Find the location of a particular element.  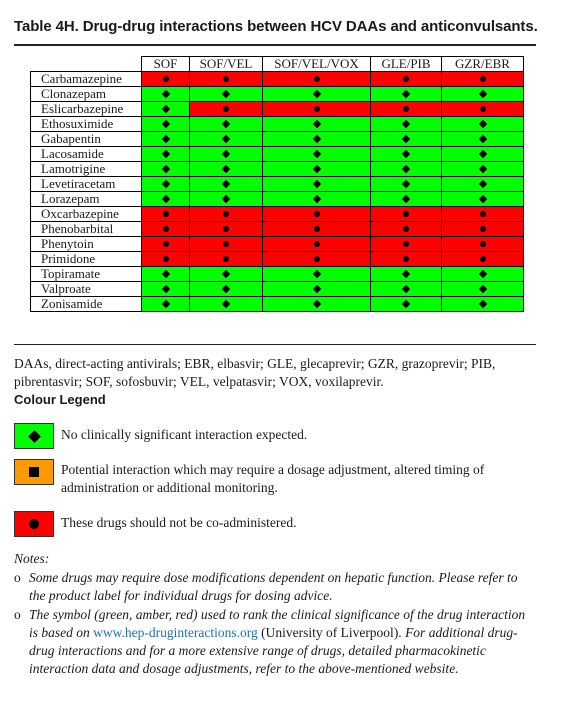

table-row: Lorazepam is located at coordinates (277, 199).